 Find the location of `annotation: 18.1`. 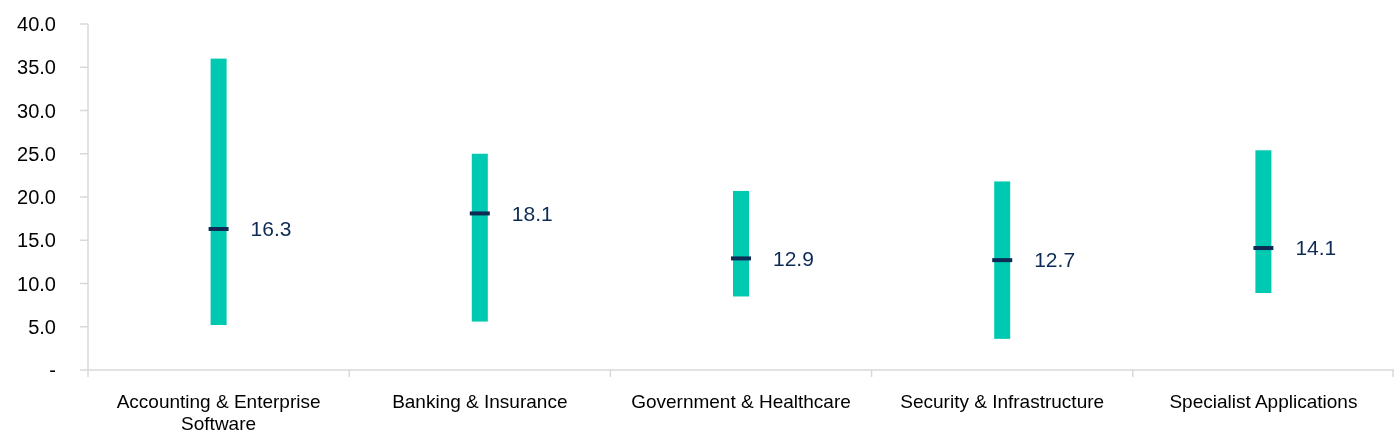

annotation: 18.1 is located at coordinates (532, 213).